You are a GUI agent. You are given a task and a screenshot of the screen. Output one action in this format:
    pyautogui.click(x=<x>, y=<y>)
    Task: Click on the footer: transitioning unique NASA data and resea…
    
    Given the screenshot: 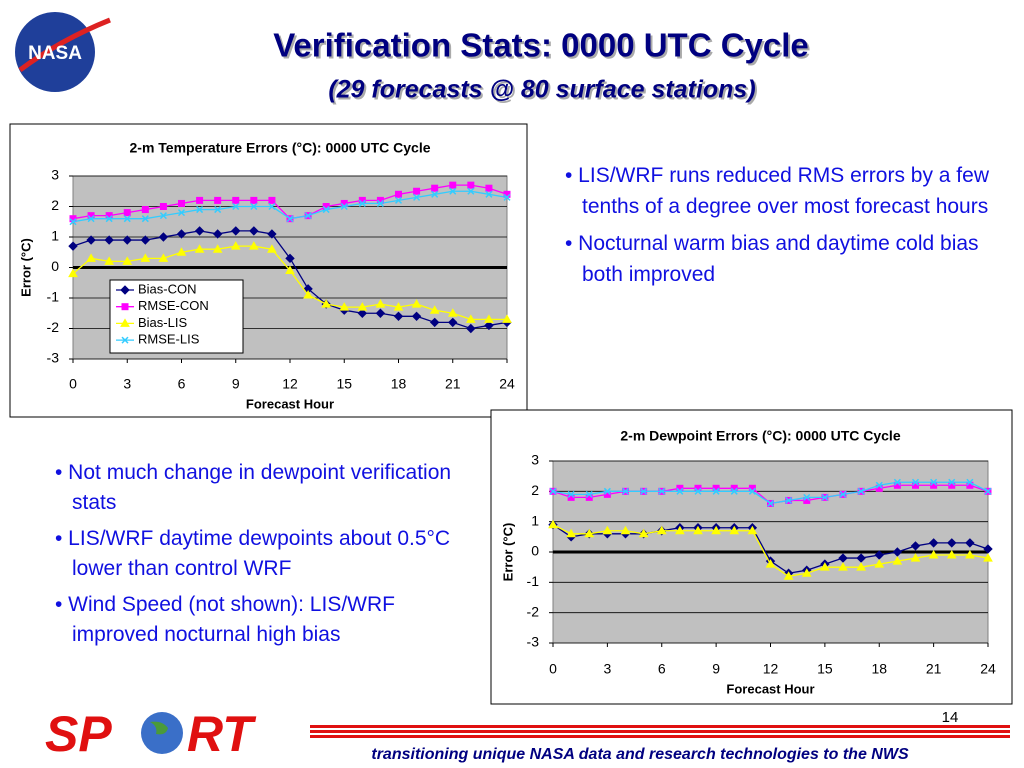 What is the action you would take?
    pyautogui.click(x=640, y=754)
    